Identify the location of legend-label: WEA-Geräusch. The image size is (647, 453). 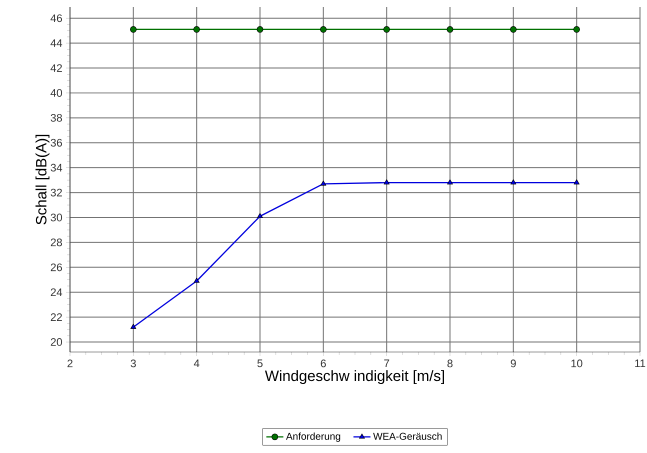
(407, 436).